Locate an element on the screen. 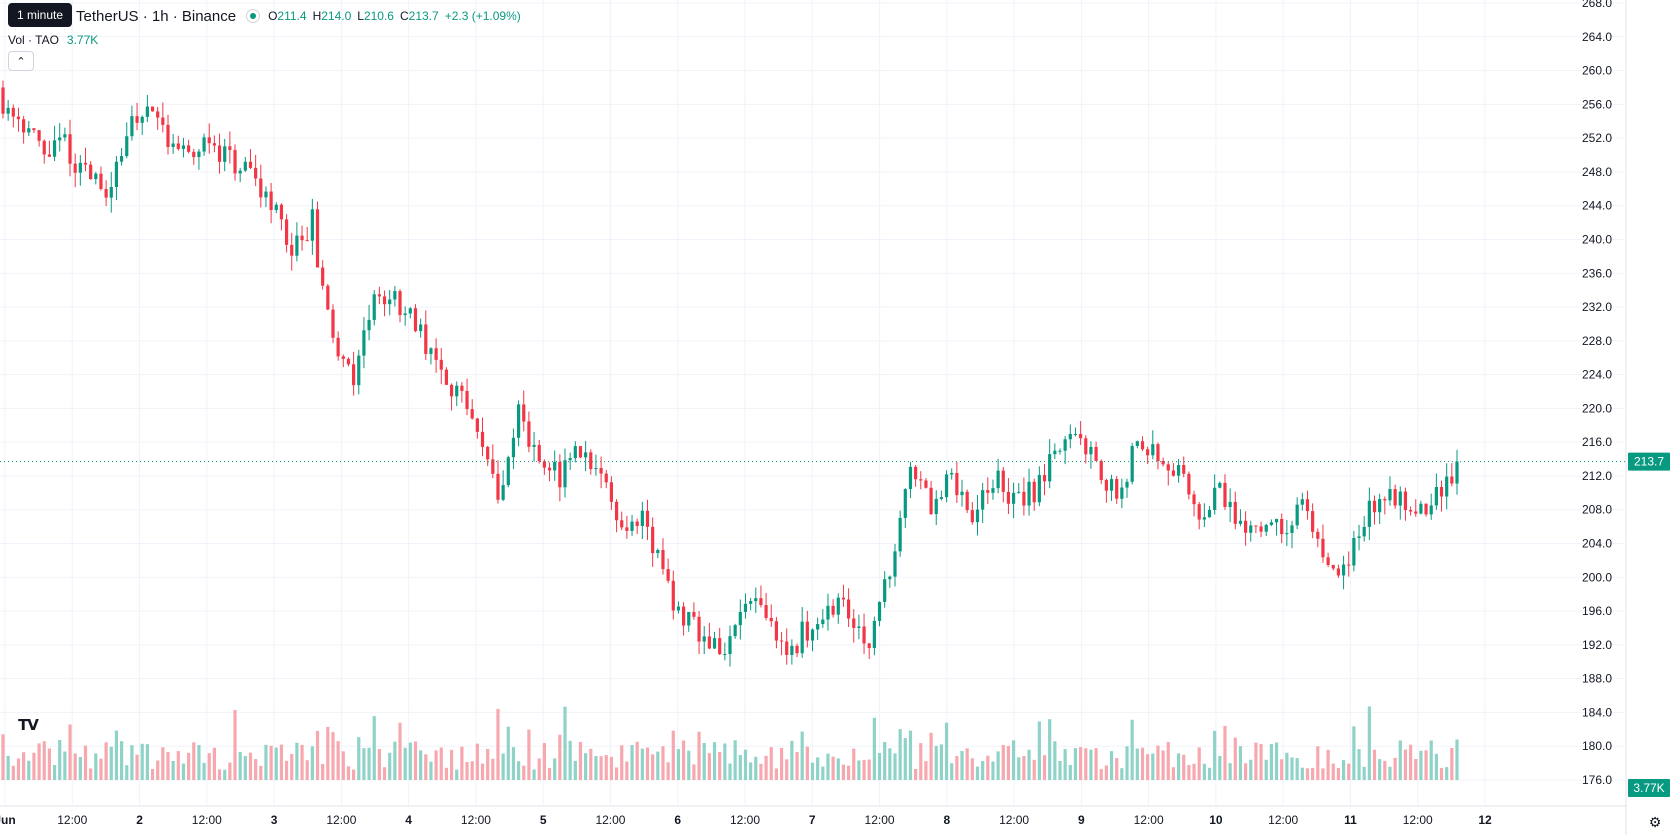  chevron-up-icon: ⌃ is located at coordinates (21, 61).